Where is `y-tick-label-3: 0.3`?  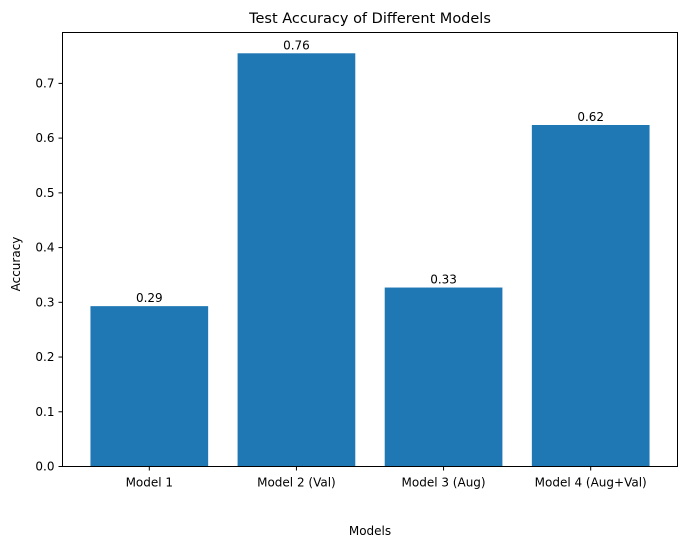
y-tick-label-3: 0.3 is located at coordinates (44, 302).